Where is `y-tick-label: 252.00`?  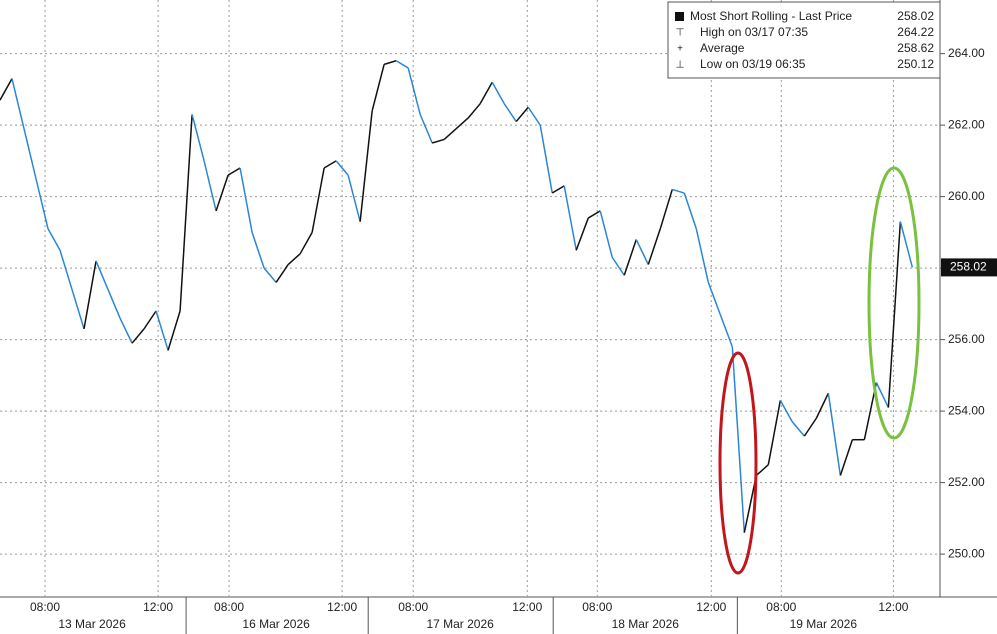
y-tick-label: 252.00 is located at coordinates (966, 482).